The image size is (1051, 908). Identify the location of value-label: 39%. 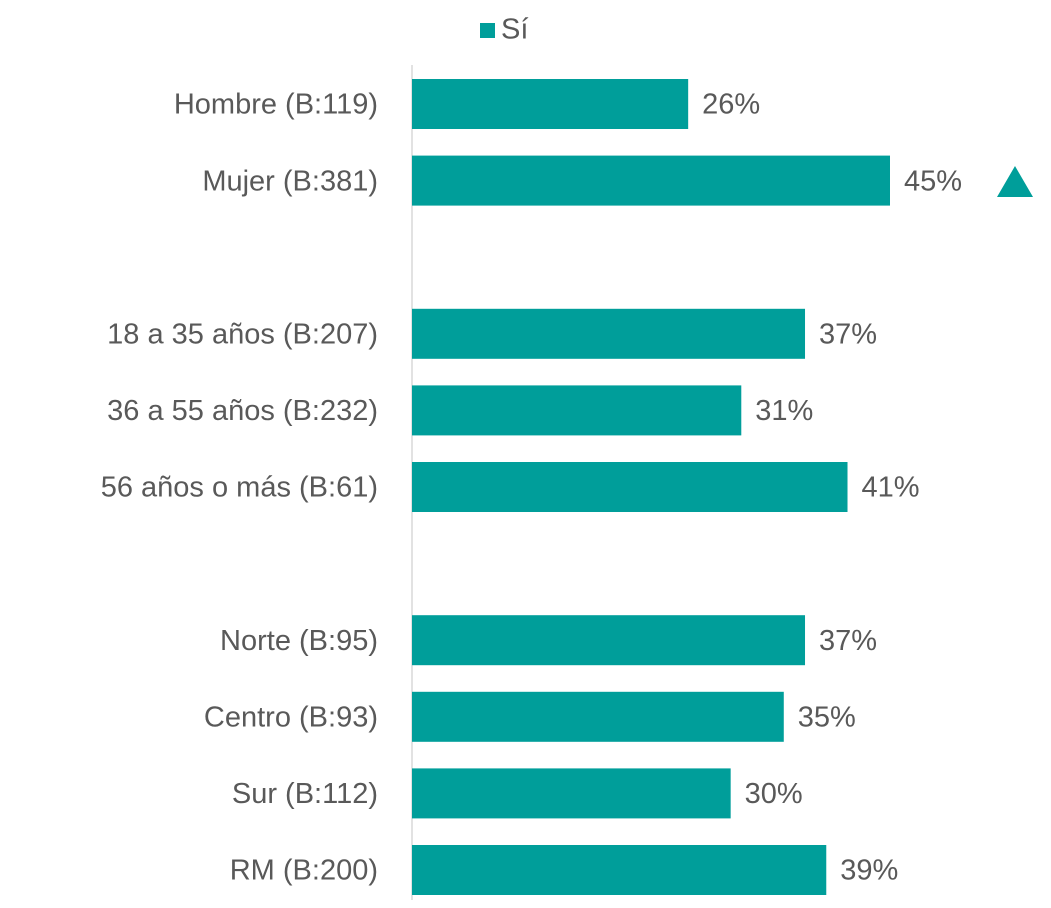
(869, 871).